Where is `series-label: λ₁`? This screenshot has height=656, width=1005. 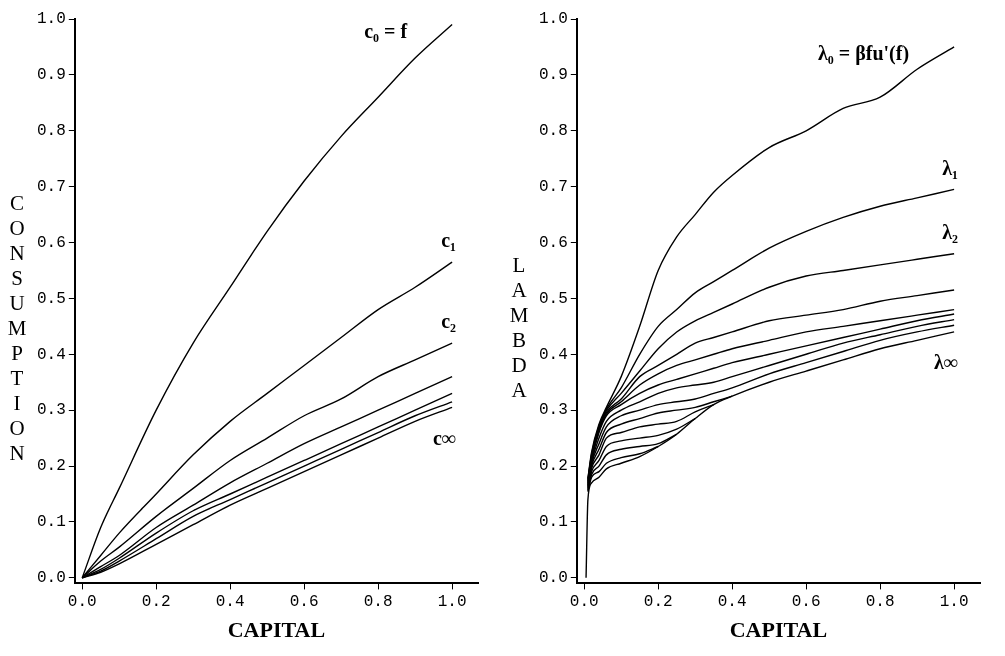
series-label: λ₁ is located at coordinates (950, 167).